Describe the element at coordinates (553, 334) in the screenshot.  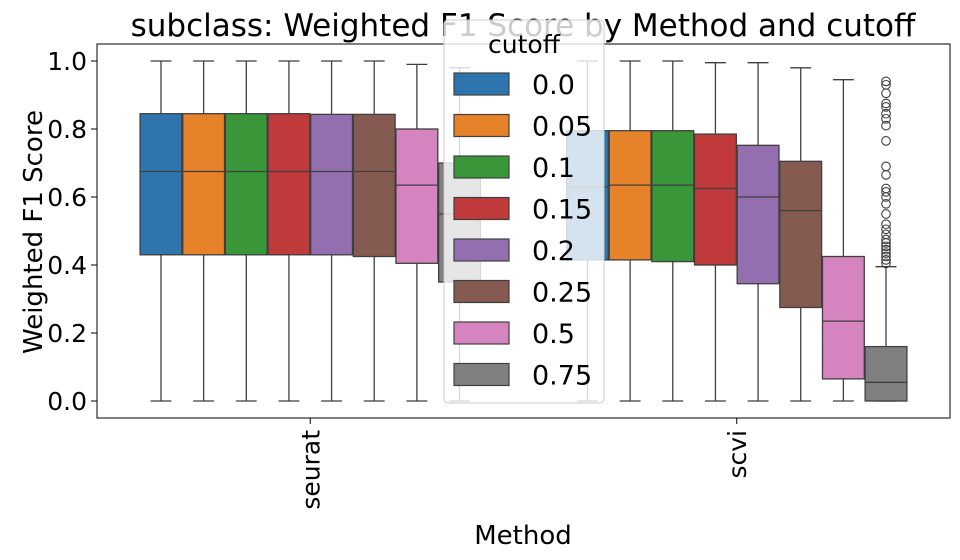
I see `legend-label-0.5: 0.5` at that location.